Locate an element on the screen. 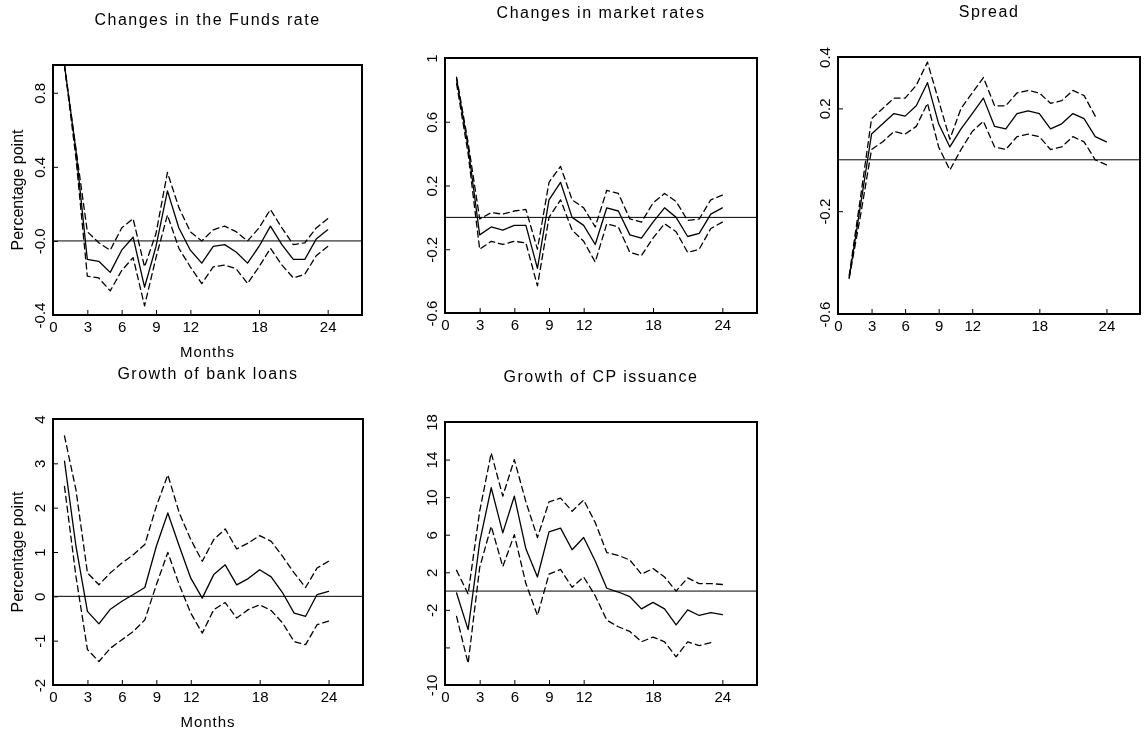 Image resolution: width=1147 pixels, height=732 pixels. y-tick-label: 3 is located at coordinates (39, 464).